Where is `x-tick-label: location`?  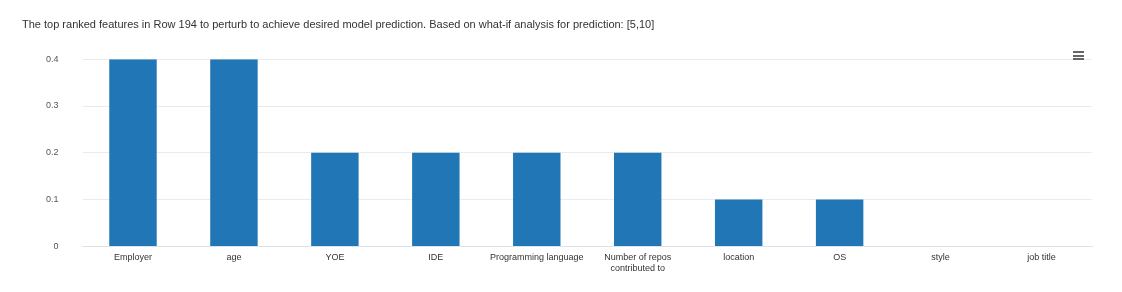
x-tick-label: location is located at coordinates (739, 257).